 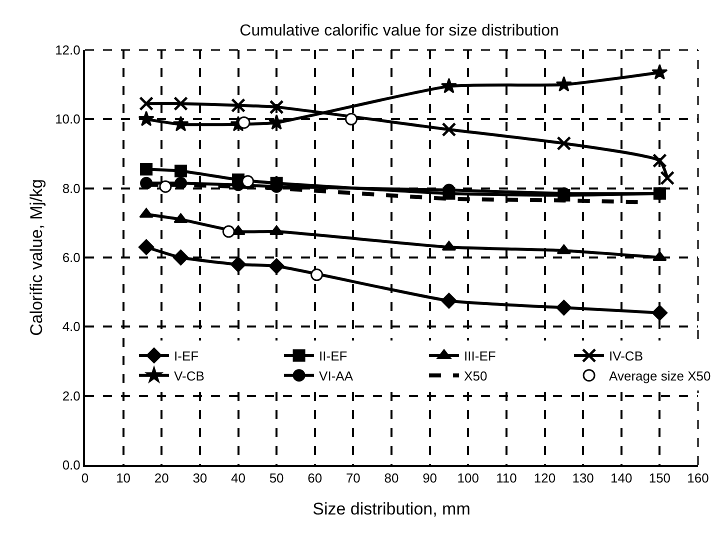 I want to click on x-tick-label: 100, so click(x=468, y=478).